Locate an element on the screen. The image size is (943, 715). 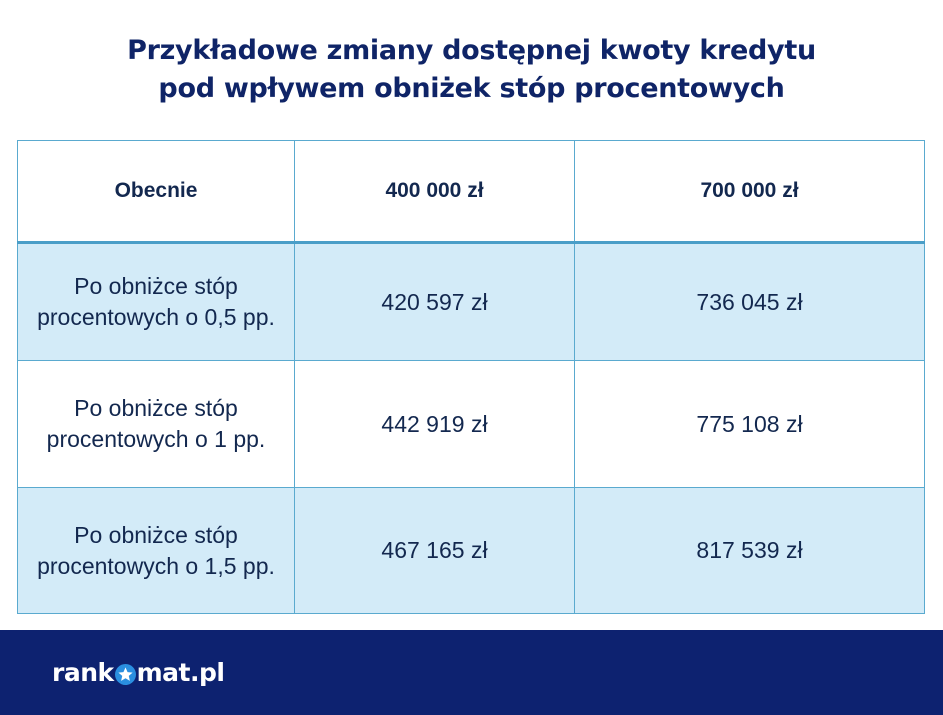
value-700k: 736 045 zł is located at coordinates (749, 301).